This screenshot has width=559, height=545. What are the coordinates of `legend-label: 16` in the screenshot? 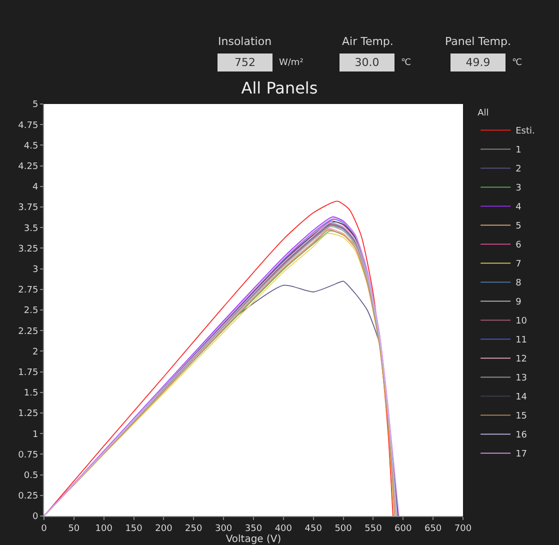 It's located at (522, 435).